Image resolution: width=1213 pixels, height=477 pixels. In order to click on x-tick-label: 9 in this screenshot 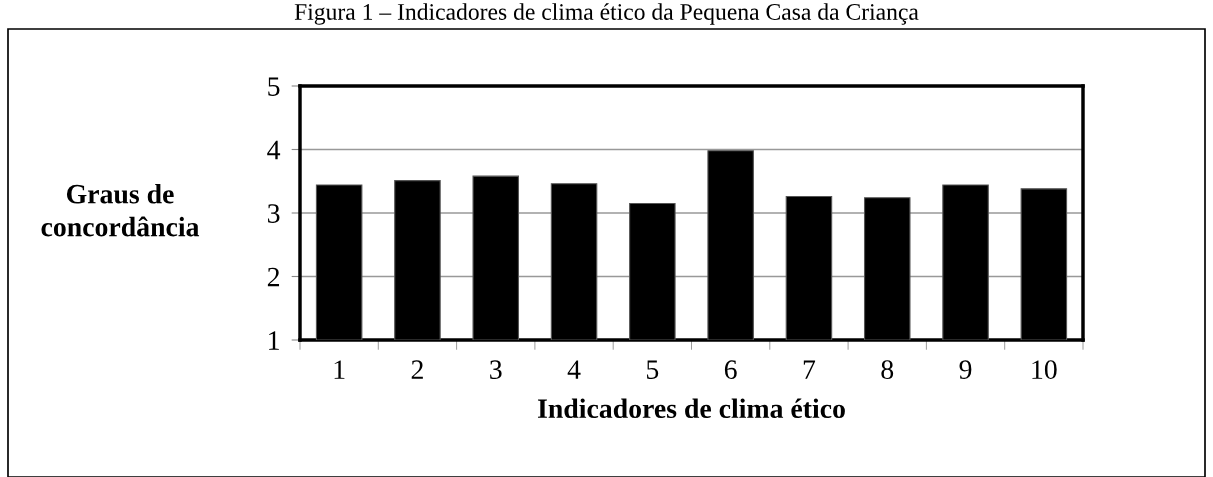, I will do `click(965, 369)`.